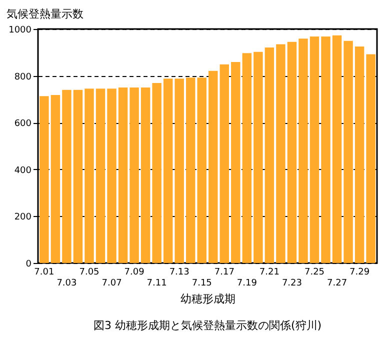  What do you see at coordinates (66, 283) in the screenshot?
I see `x-tick-label: 7.03` at bounding box center [66, 283].